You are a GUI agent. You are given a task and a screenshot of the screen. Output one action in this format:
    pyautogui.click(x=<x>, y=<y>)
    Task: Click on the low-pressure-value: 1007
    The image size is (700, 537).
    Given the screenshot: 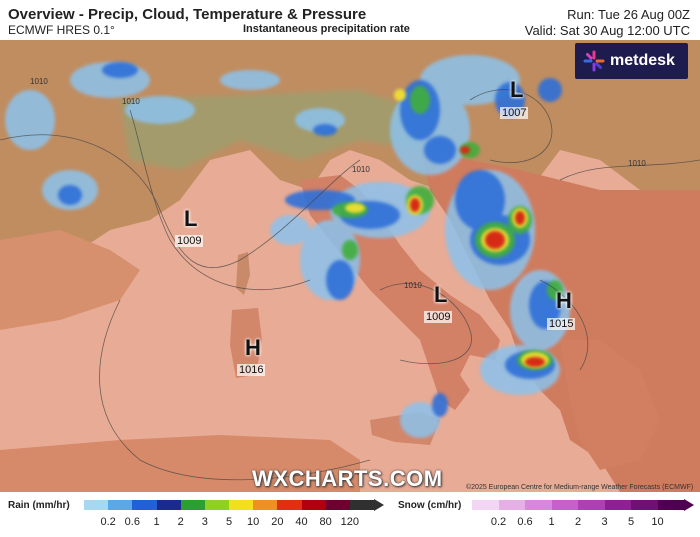 What is the action you would take?
    pyautogui.click(x=514, y=113)
    